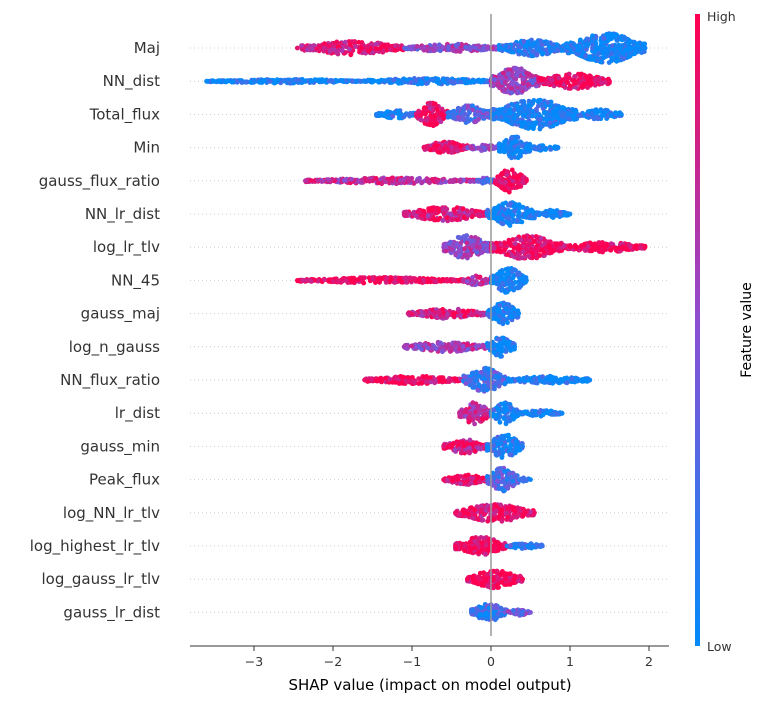  I want to click on feature-row: gauss_maj, so click(375, 313).